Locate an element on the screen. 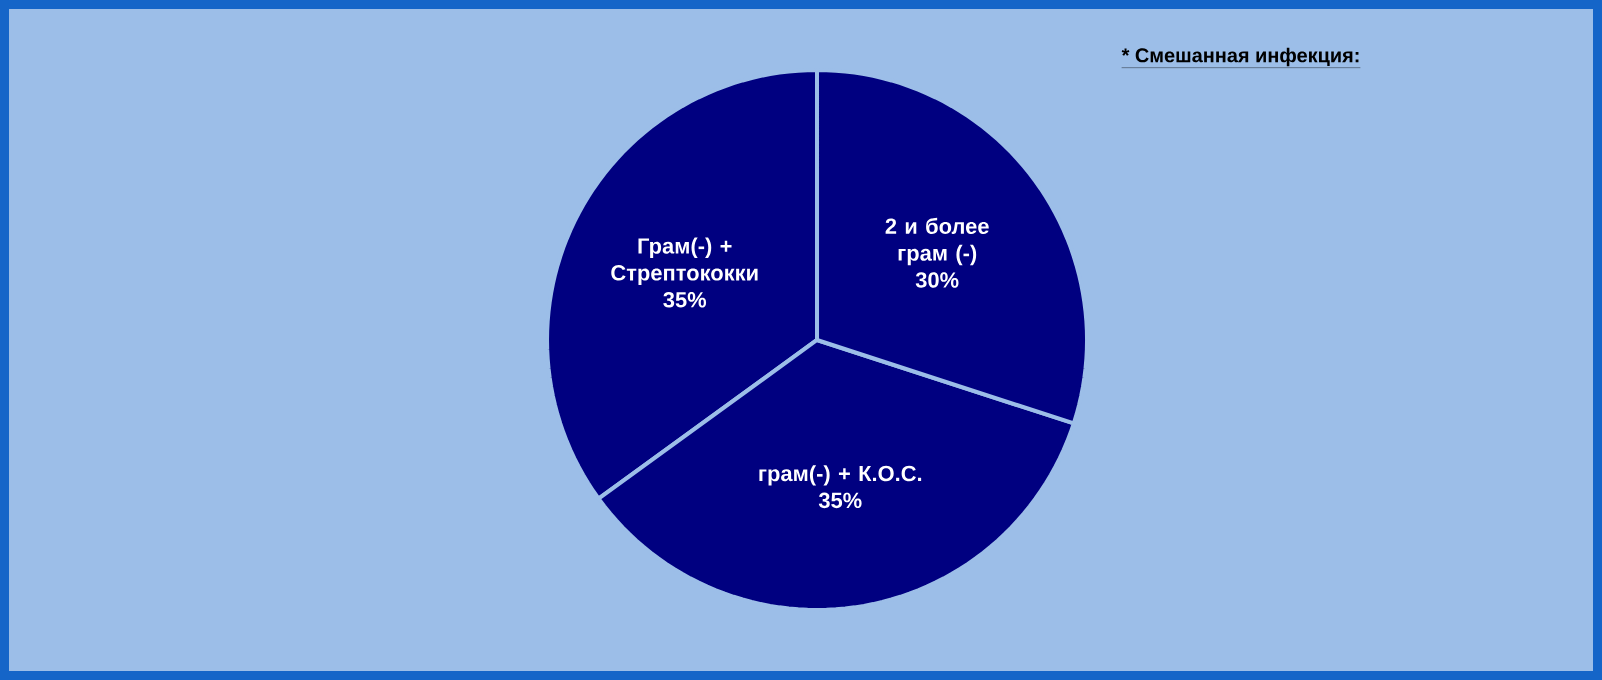 This screenshot has height=680, width=1602. slice-label: грам(-) + К.О.С. is located at coordinates (840, 475).